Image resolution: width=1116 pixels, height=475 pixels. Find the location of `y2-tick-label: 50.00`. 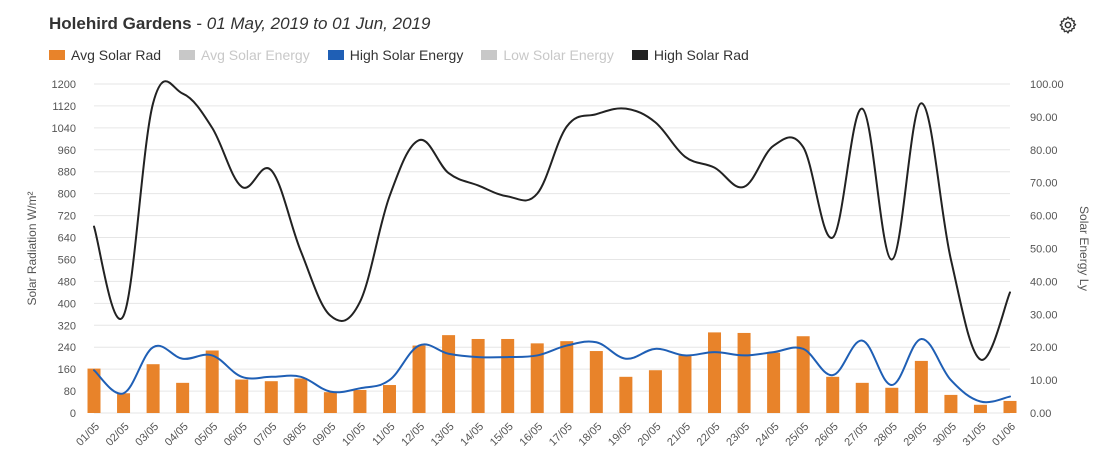

y2-tick-label: 50.00 is located at coordinates (1044, 250).